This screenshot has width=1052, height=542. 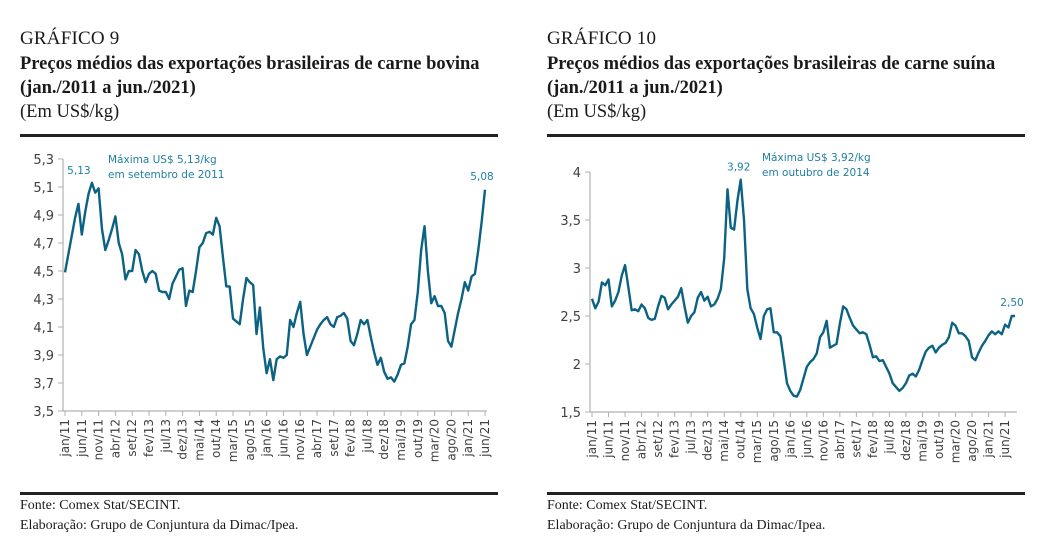 I want to click on y-tick-label: 5,3, so click(x=43, y=160).